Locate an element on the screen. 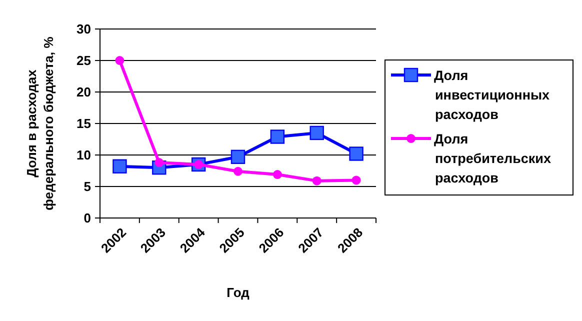 The width and height of the screenshot is (582, 321). y-tick-label: 30 is located at coordinates (83, 29).